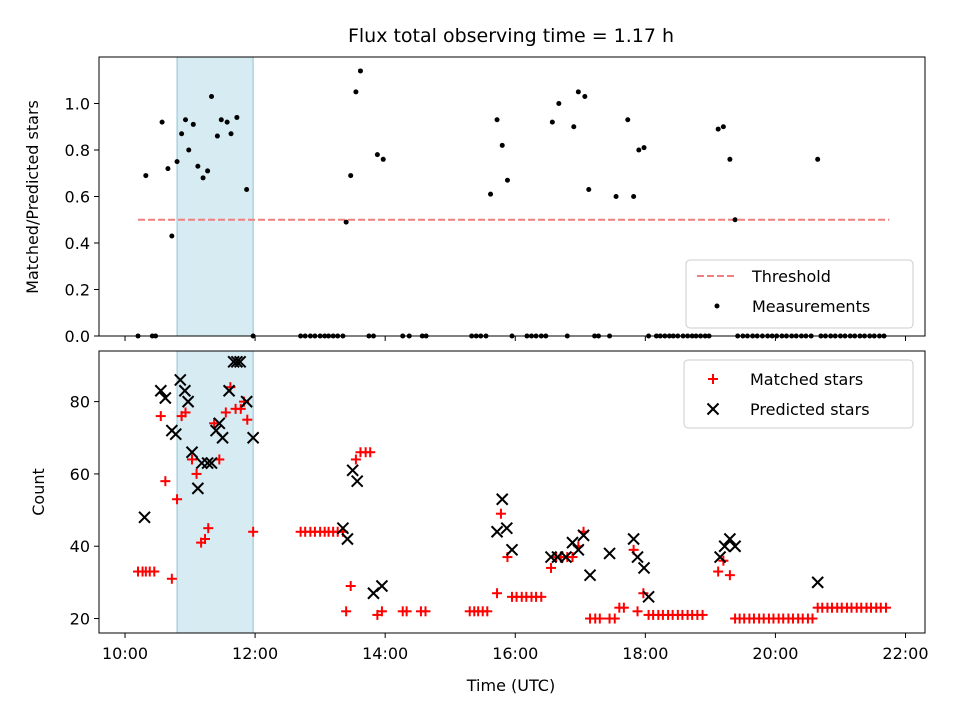  What do you see at coordinates (125, 653) in the screenshot?
I see `x-tick-label: 10:00` at bounding box center [125, 653].